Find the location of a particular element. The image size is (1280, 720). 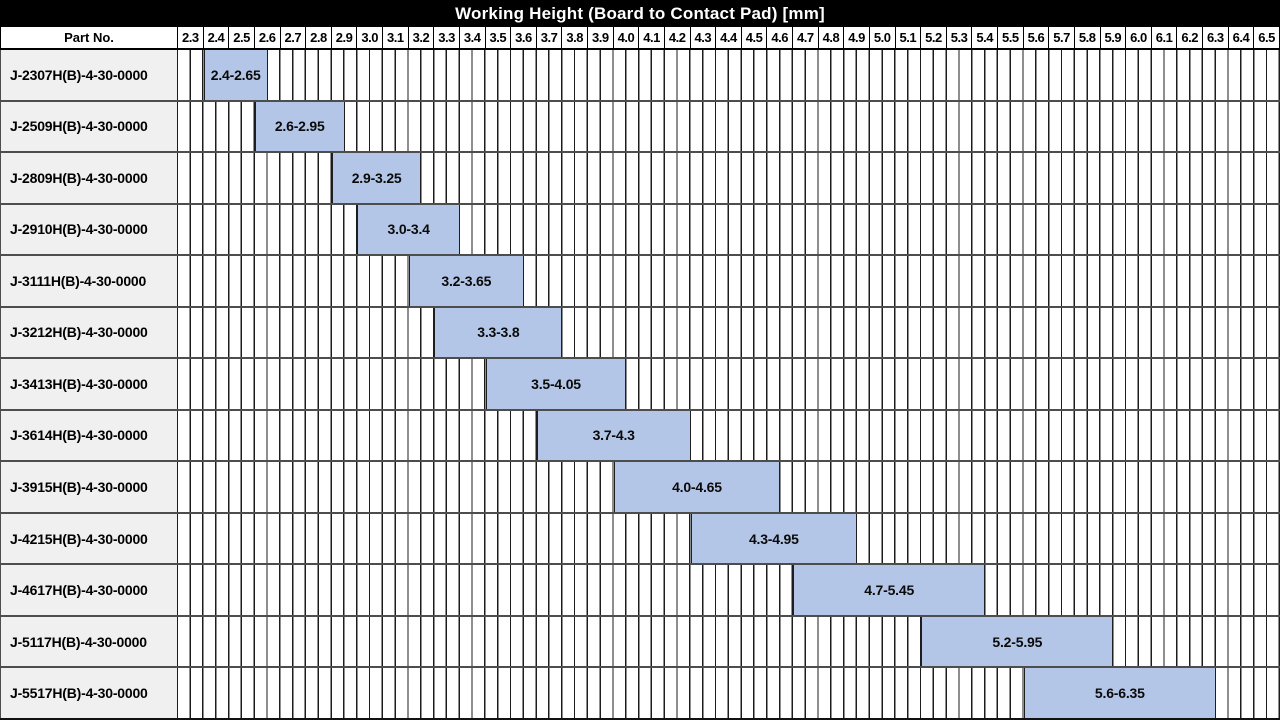

bar-label: 2.4-2.65 is located at coordinates (235, 74).